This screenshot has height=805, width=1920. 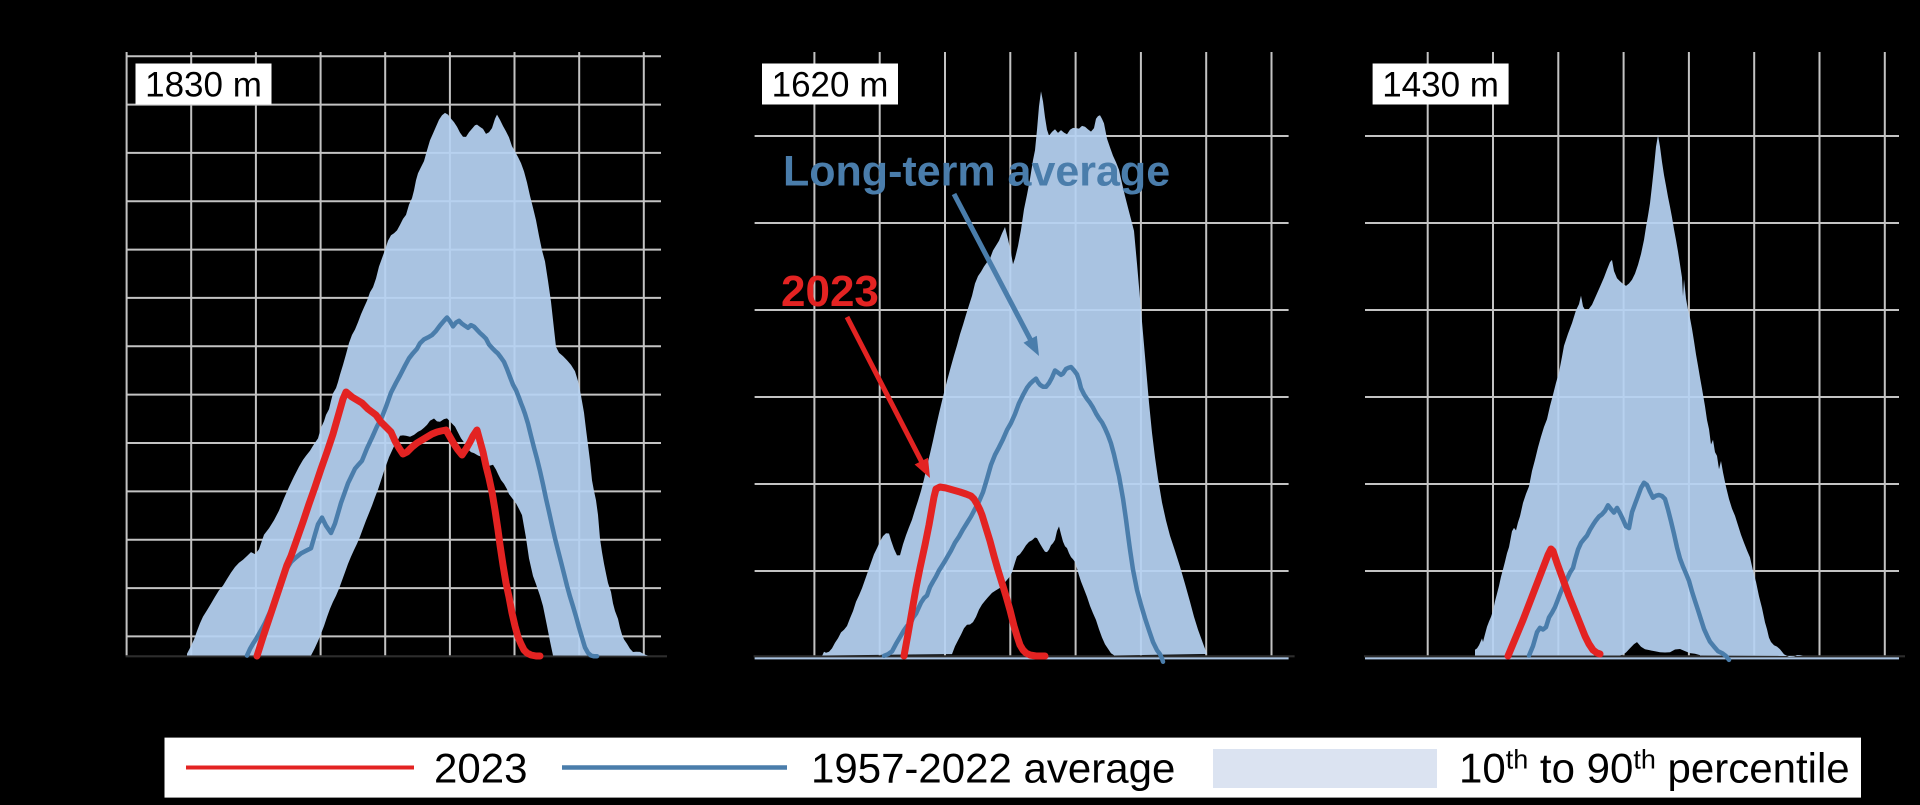 What do you see at coordinates (203, 85) in the screenshot?
I see `svg-text: 1830 m` at bounding box center [203, 85].